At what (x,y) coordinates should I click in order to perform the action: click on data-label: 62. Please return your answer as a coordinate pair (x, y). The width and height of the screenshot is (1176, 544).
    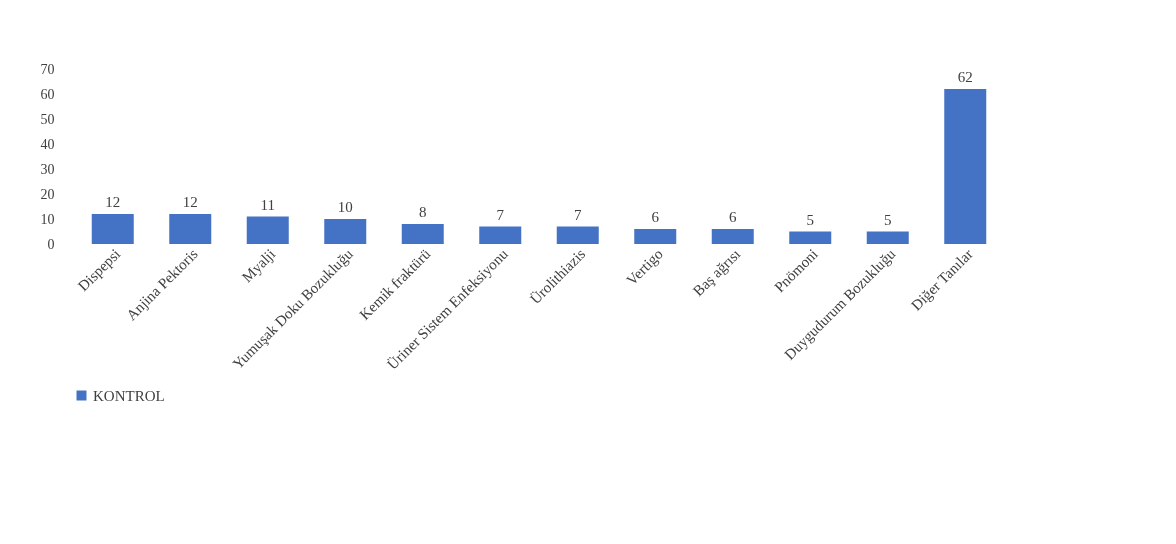
    Looking at the image, I should click on (965, 77).